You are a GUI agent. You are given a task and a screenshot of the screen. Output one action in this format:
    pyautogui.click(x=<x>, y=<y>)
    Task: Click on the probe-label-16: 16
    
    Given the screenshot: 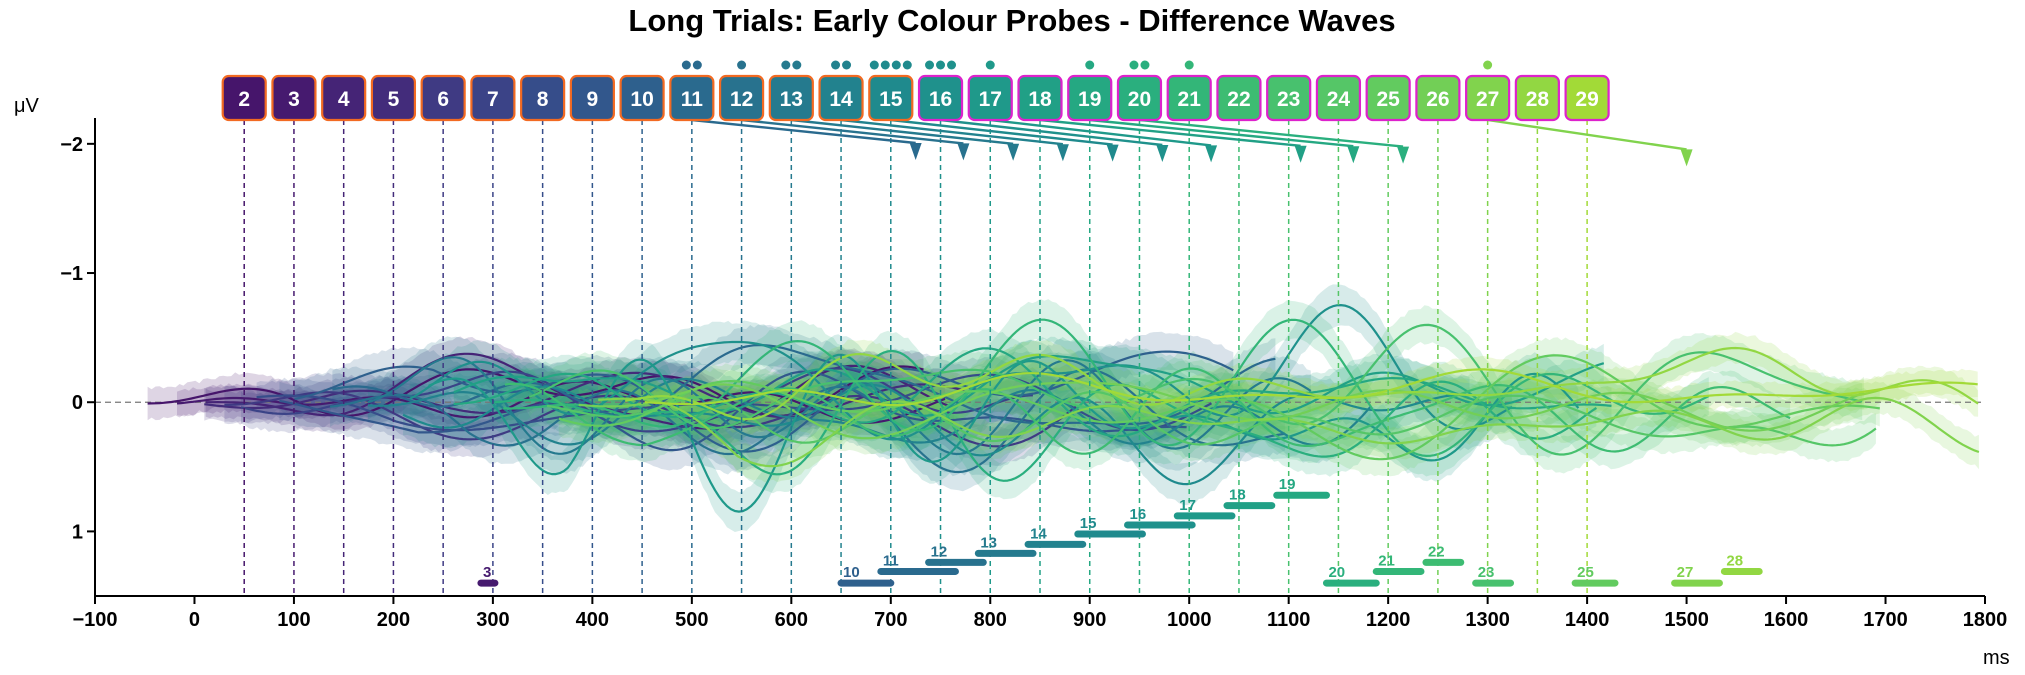 What is the action you would take?
    pyautogui.click(x=940, y=99)
    